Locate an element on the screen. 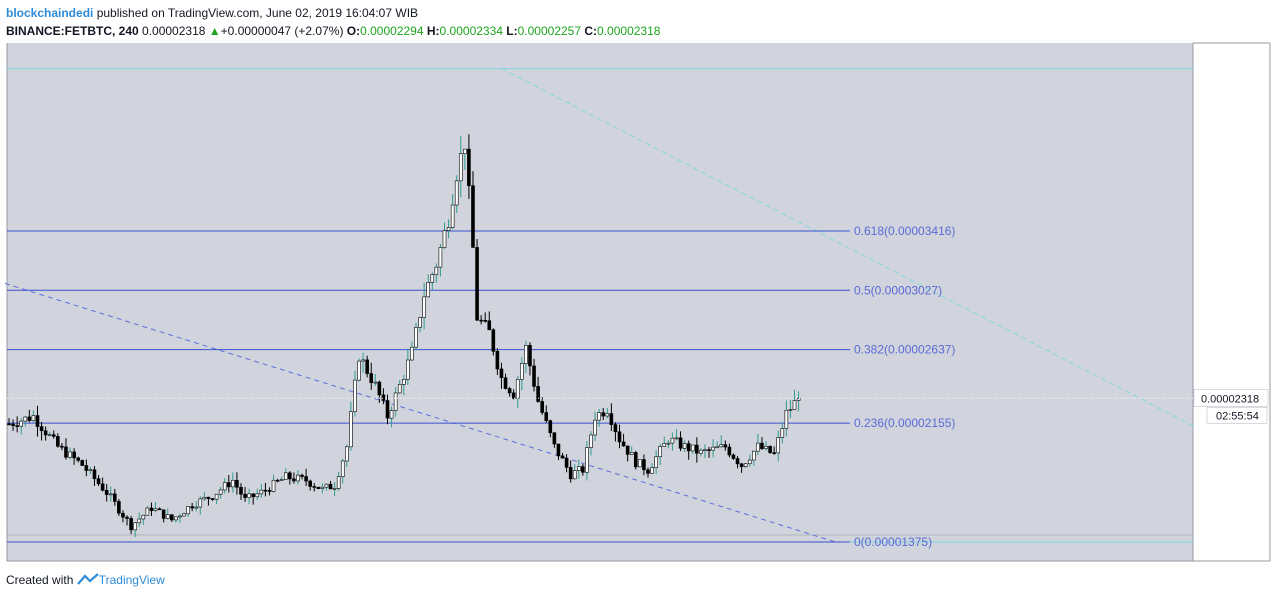 Image resolution: width=1274 pixels, height=598 pixels. open-label: O: is located at coordinates (353, 31).